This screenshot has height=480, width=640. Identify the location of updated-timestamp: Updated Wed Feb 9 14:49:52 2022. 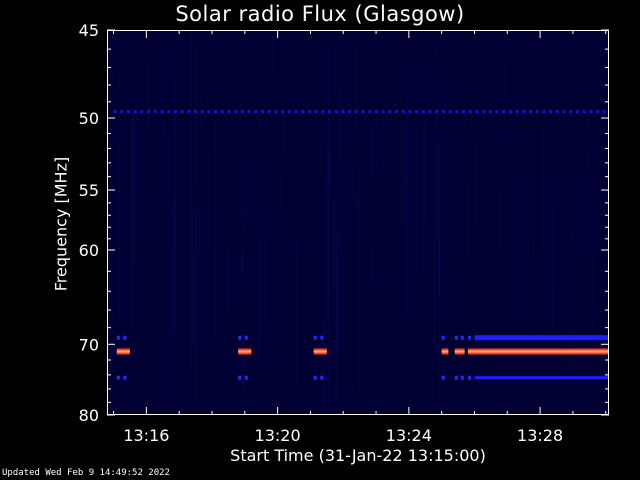
(86, 473).